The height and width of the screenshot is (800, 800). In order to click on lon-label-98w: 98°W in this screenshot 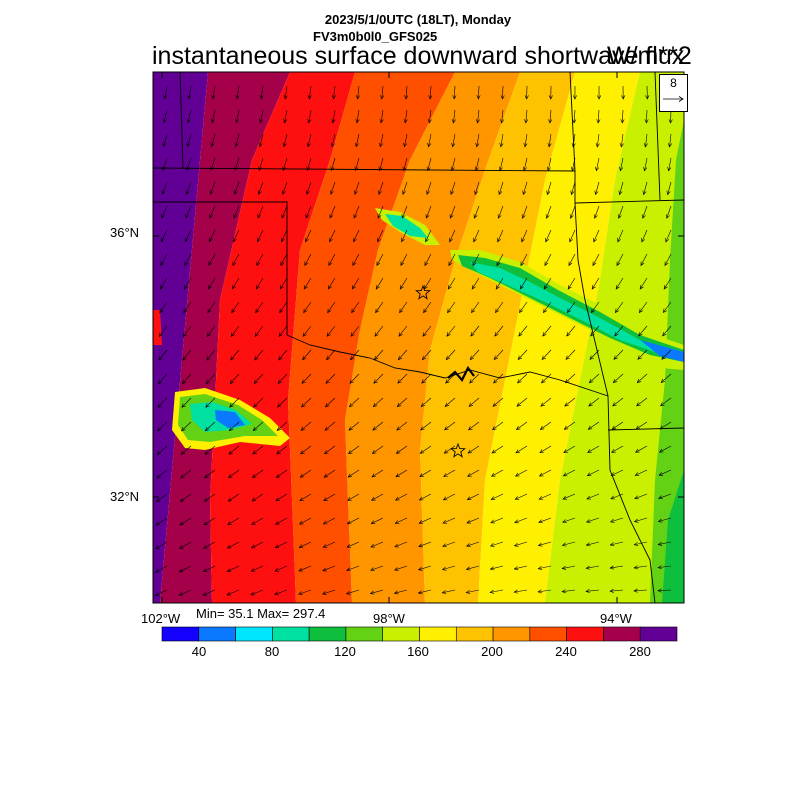, I will do `click(389, 618)`.